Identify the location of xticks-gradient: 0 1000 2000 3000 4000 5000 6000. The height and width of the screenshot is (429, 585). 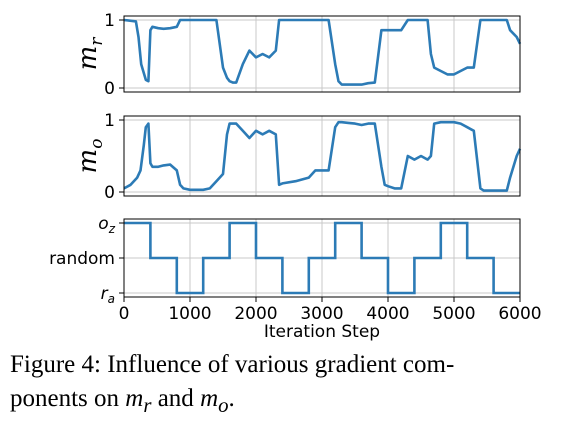
(330, 310).